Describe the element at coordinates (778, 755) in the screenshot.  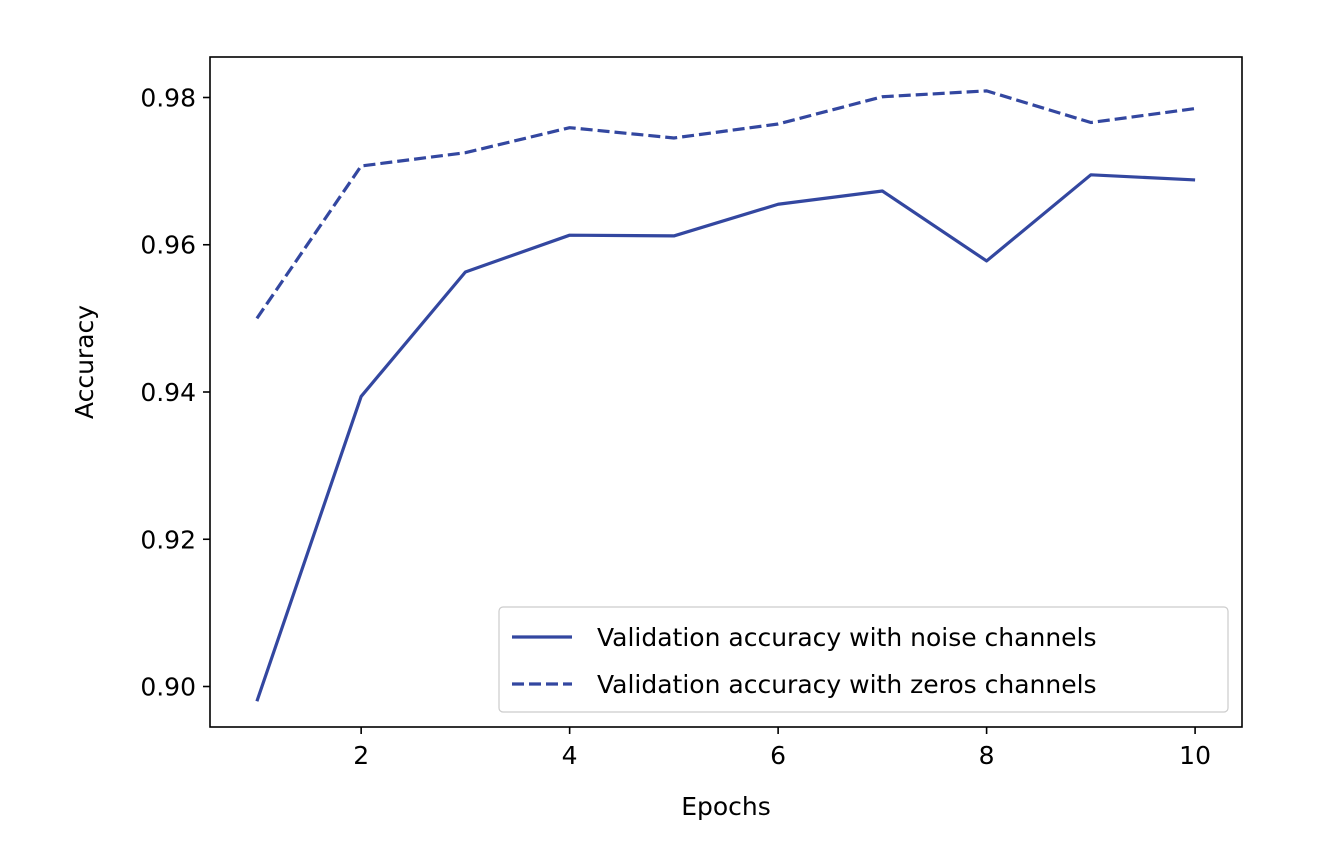
I see `x-tick-label: 6` at that location.